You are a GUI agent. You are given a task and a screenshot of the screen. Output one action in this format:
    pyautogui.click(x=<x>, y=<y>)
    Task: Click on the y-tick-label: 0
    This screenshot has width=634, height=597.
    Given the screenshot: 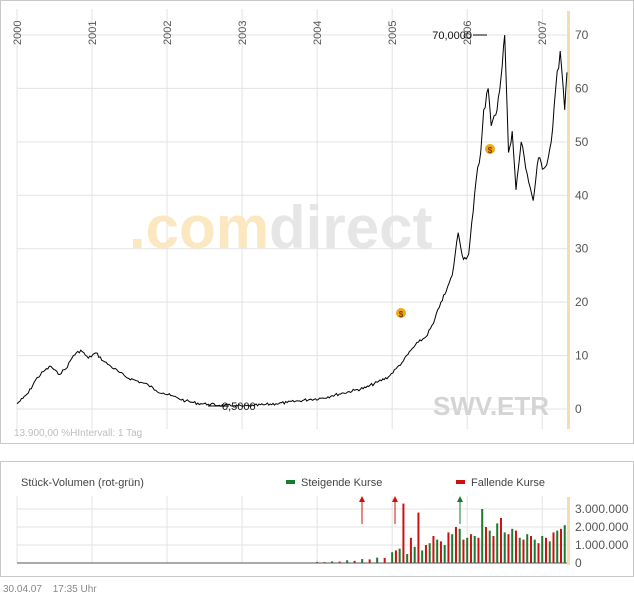 What is the action you would take?
    pyautogui.click(x=578, y=409)
    